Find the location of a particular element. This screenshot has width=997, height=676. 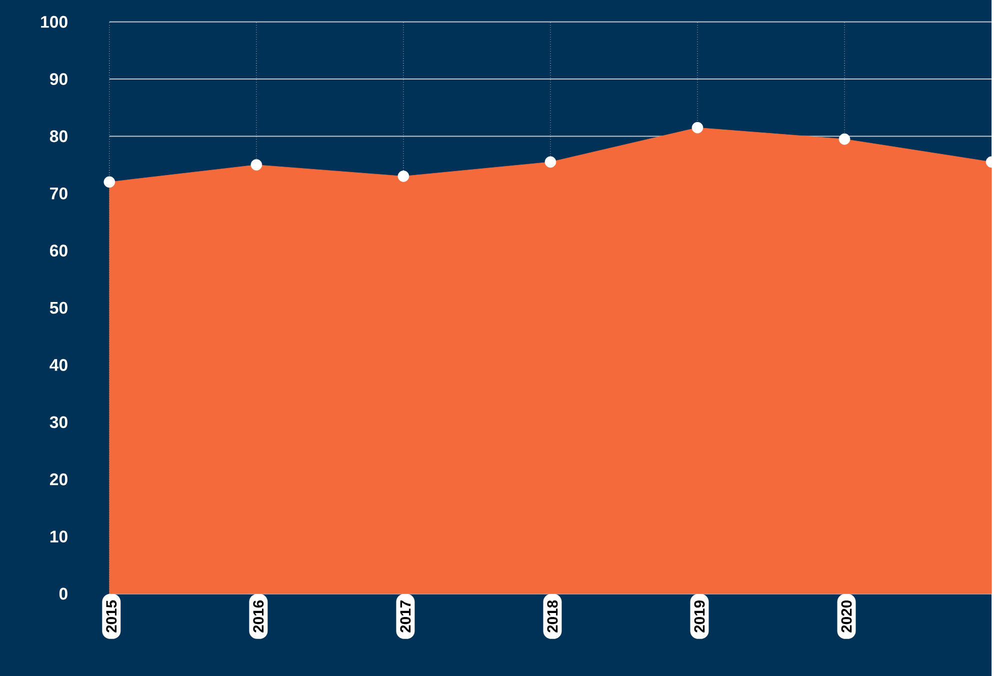

y-tick-label: 50 is located at coordinates (59, 308).